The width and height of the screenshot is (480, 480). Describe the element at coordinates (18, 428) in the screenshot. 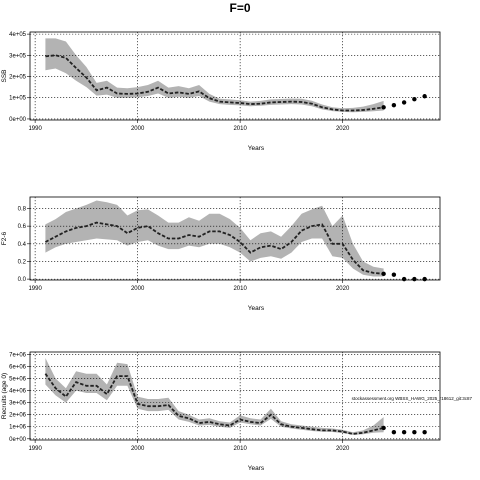

I see `y-tick-label: 1e+06` at that location.